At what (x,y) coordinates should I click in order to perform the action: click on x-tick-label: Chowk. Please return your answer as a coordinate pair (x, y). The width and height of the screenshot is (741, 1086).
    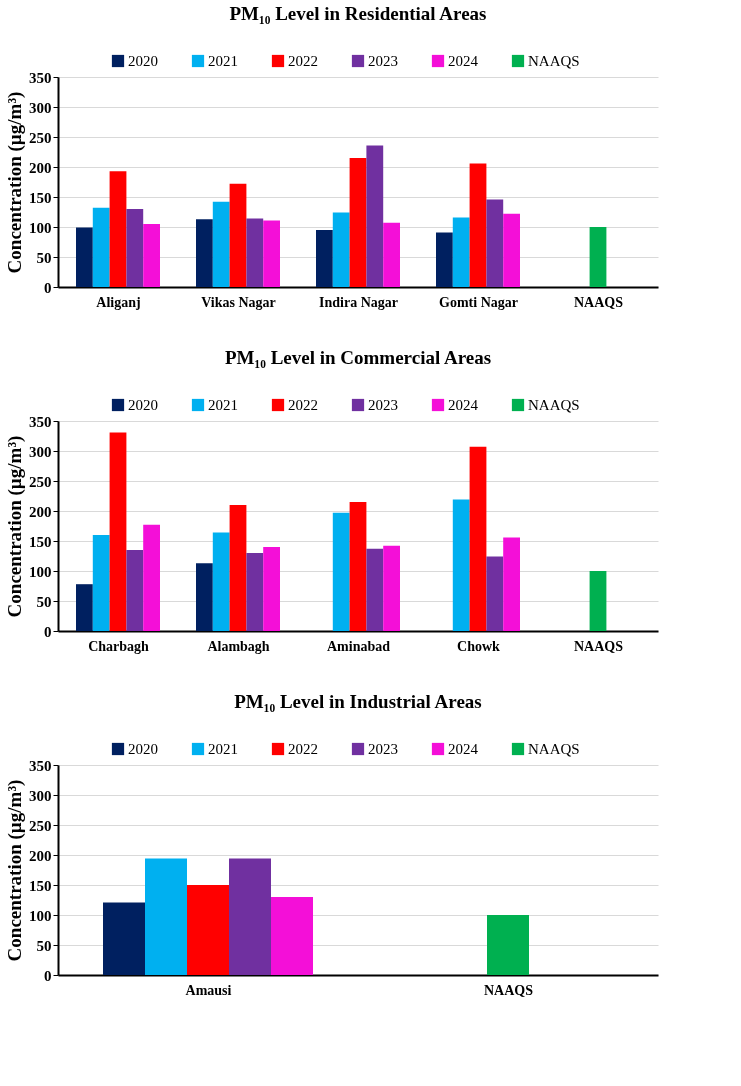
    Looking at the image, I should click on (479, 646).